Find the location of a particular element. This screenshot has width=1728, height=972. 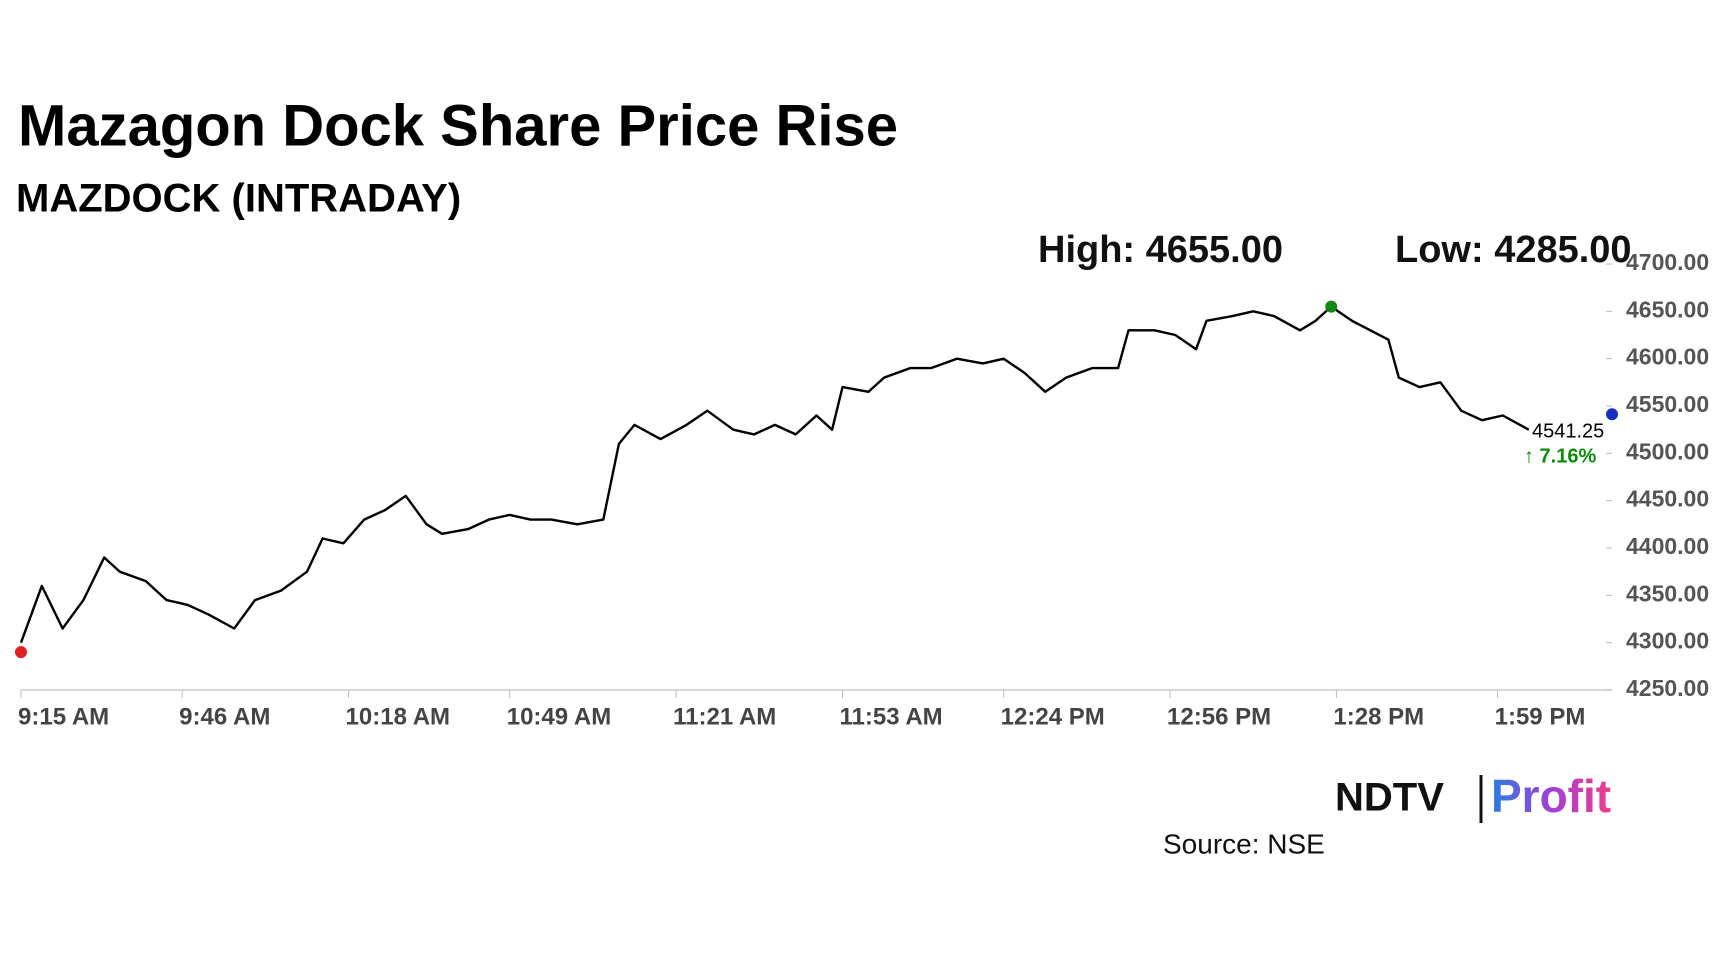

source: Source: NSE is located at coordinates (1244, 843).